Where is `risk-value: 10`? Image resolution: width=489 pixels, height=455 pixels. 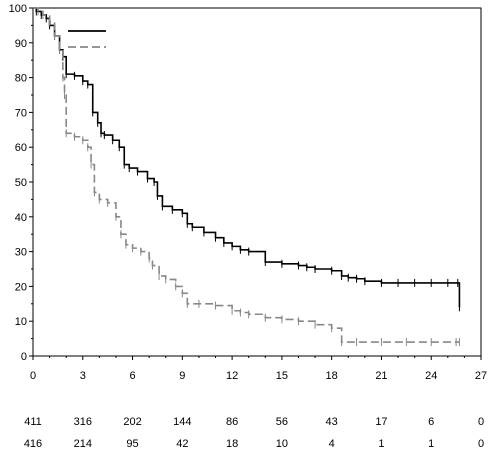 risk-value: 10 is located at coordinates (282, 444).